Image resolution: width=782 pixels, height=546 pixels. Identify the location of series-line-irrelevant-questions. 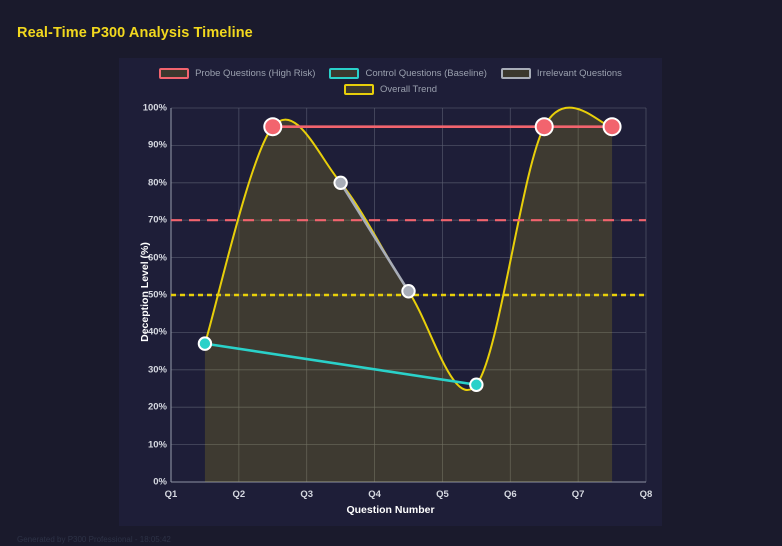
(374, 237).